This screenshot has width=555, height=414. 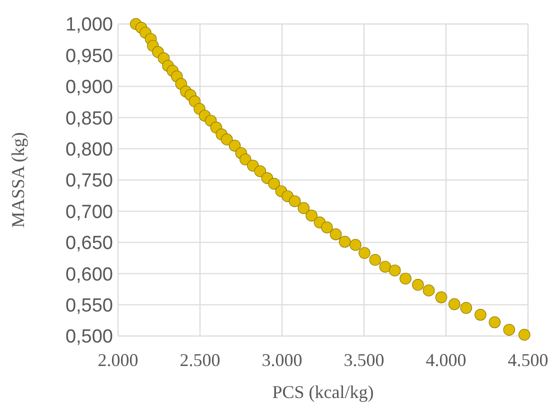 What do you see at coordinates (89, 87) in the screenshot?
I see `y-tick-label: 0,900` at bounding box center [89, 87].